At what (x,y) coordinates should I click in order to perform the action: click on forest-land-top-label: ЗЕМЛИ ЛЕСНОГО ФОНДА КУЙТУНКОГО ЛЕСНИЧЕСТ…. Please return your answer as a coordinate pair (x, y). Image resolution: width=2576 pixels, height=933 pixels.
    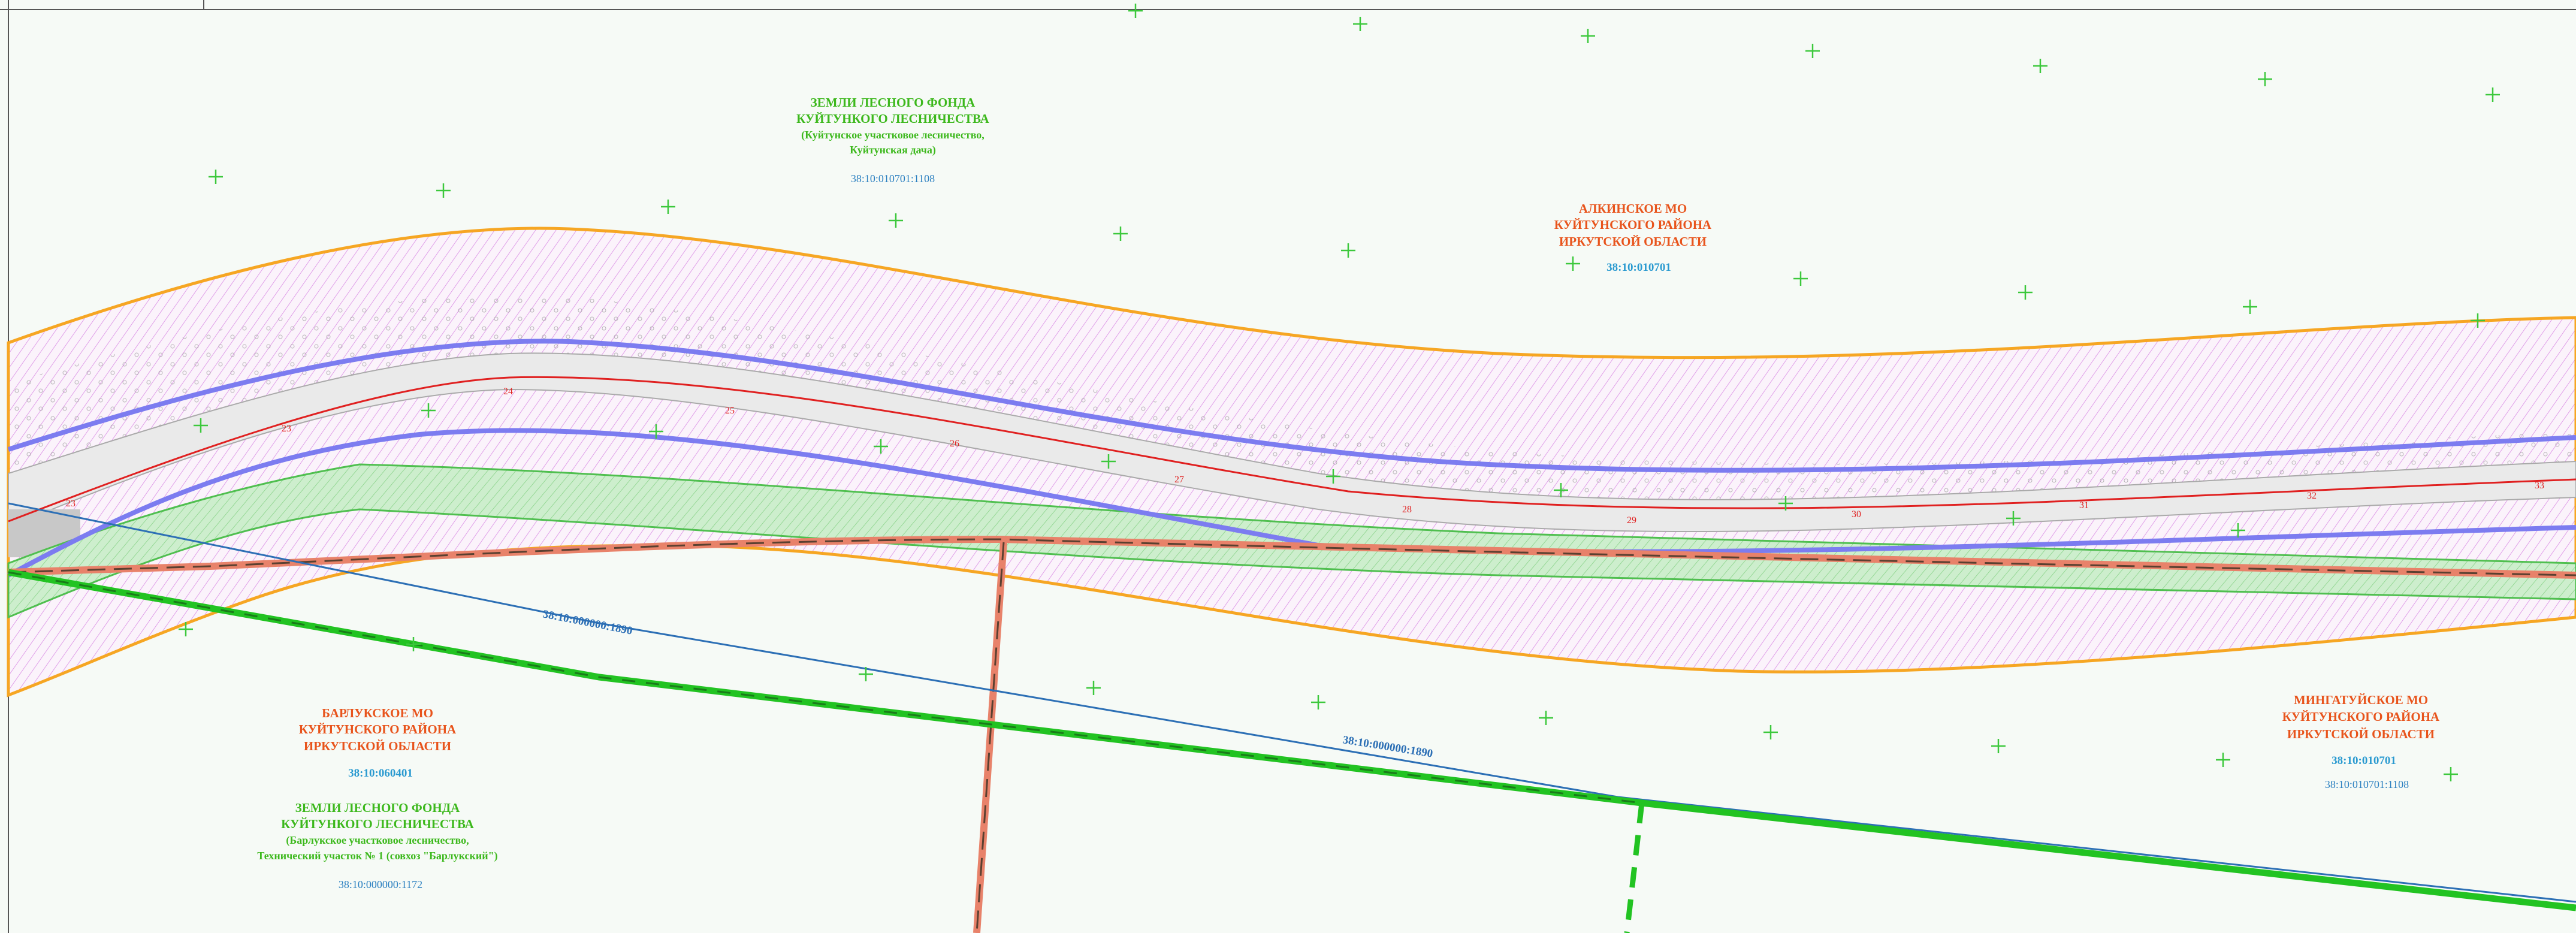
    Looking at the image, I should click on (893, 140).